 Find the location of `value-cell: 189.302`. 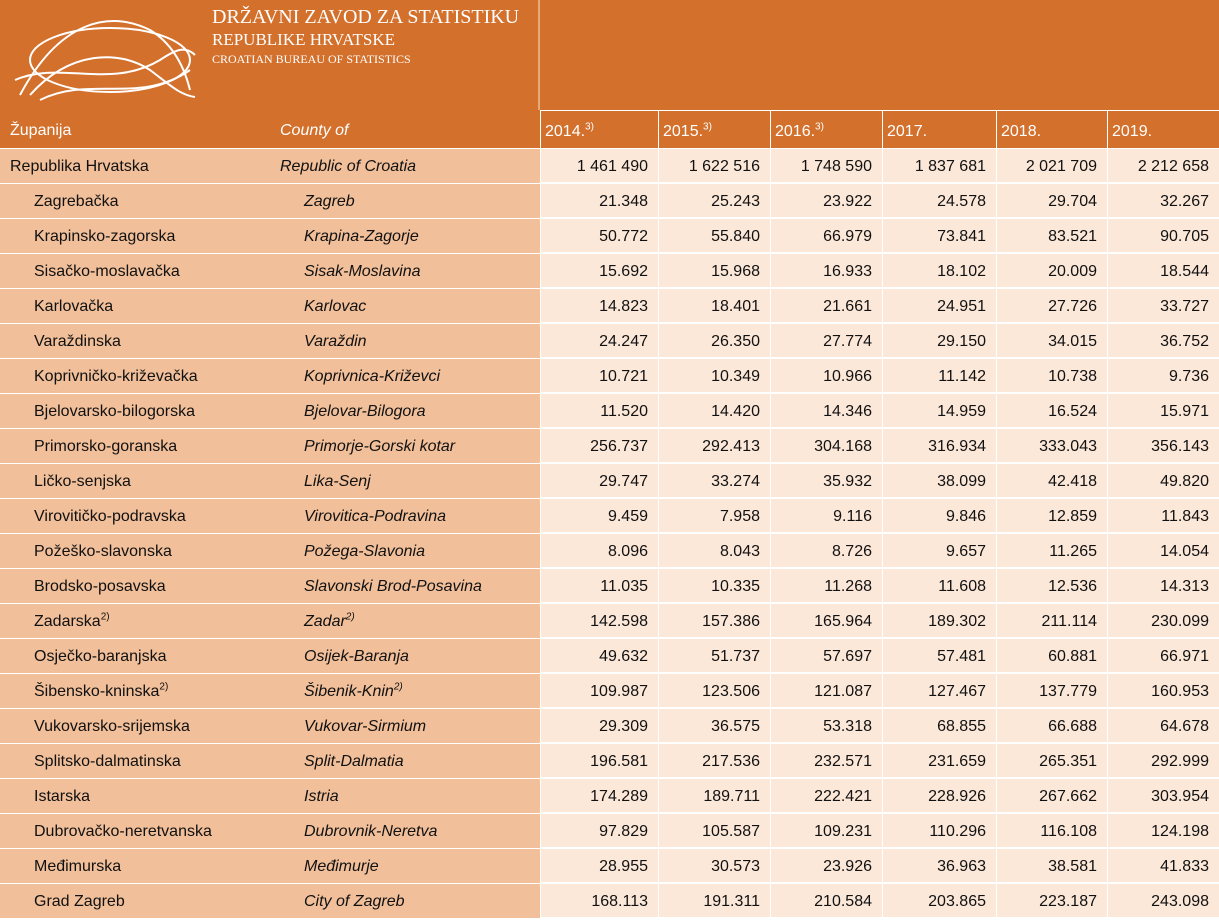

value-cell: 189.302 is located at coordinates (939, 621).